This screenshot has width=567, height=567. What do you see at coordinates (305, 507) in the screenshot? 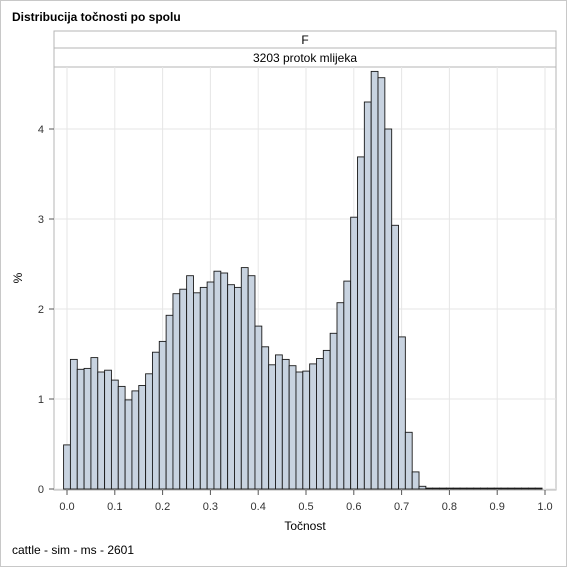
I see `x-tick-label: 0.5` at bounding box center [305, 507].